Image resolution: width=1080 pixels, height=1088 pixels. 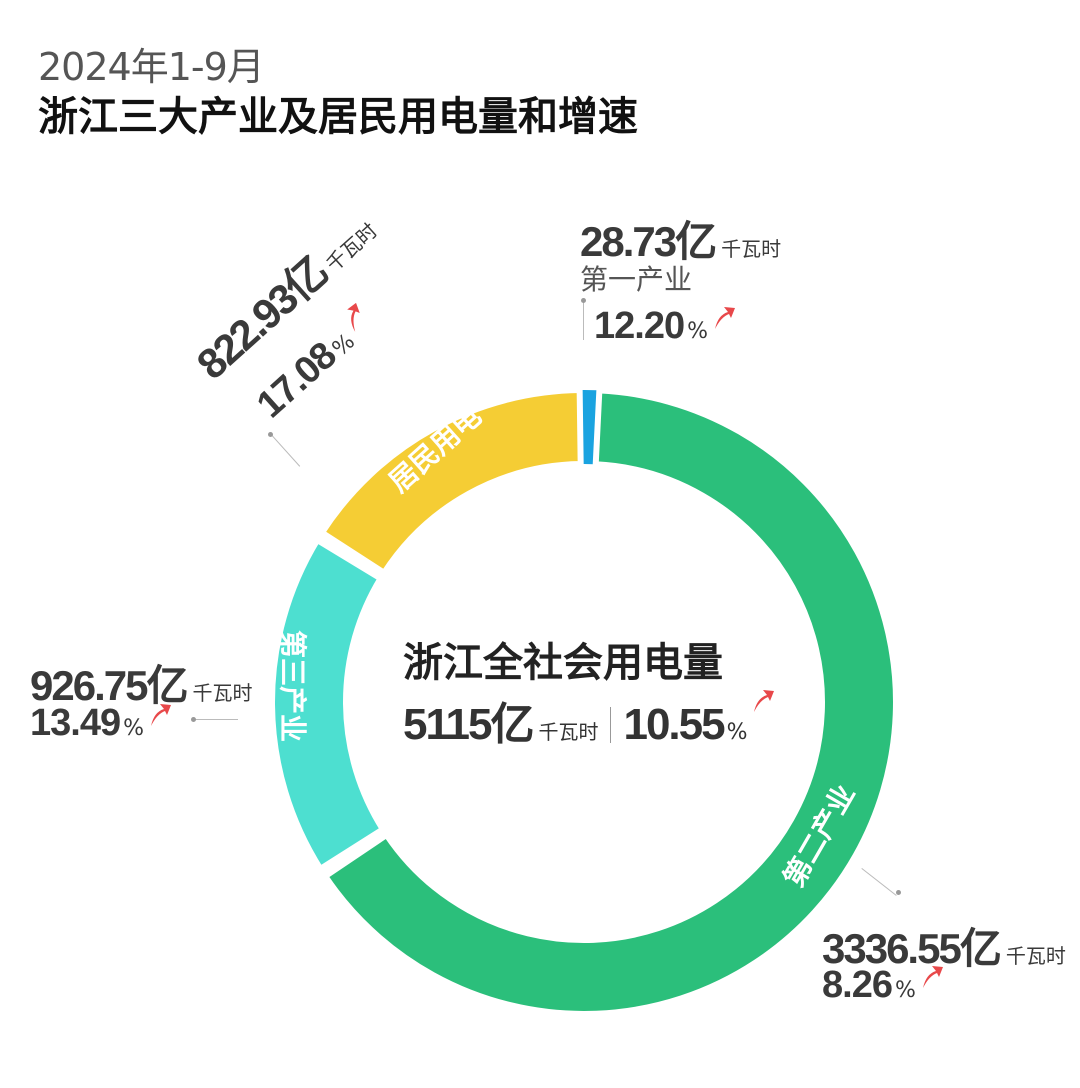 I want to click on unit-secondary: 千瓦时, so click(x=1035, y=956).